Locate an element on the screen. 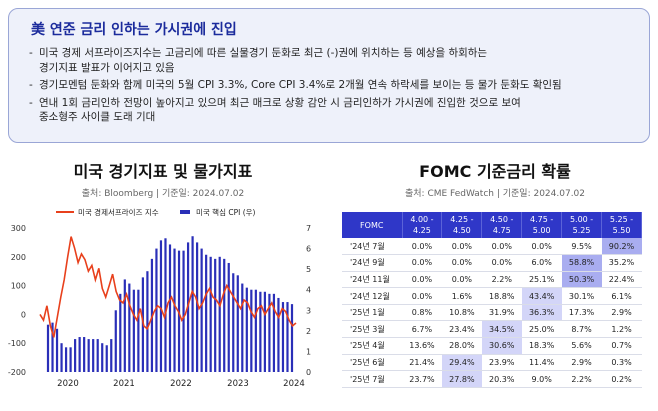 The width and height of the screenshot is (658, 411). probability-cell: 8.7% is located at coordinates (581, 329).